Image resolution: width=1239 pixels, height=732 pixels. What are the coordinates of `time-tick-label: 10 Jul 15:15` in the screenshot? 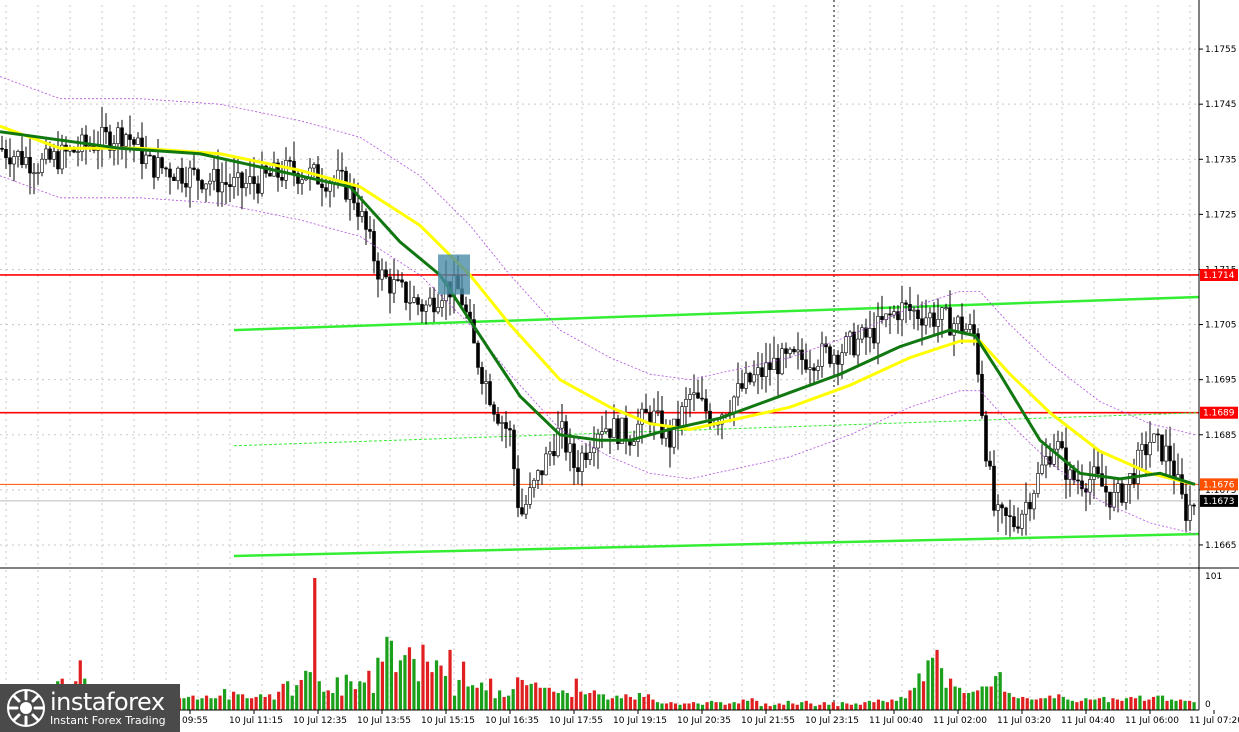 It's located at (448, 721).